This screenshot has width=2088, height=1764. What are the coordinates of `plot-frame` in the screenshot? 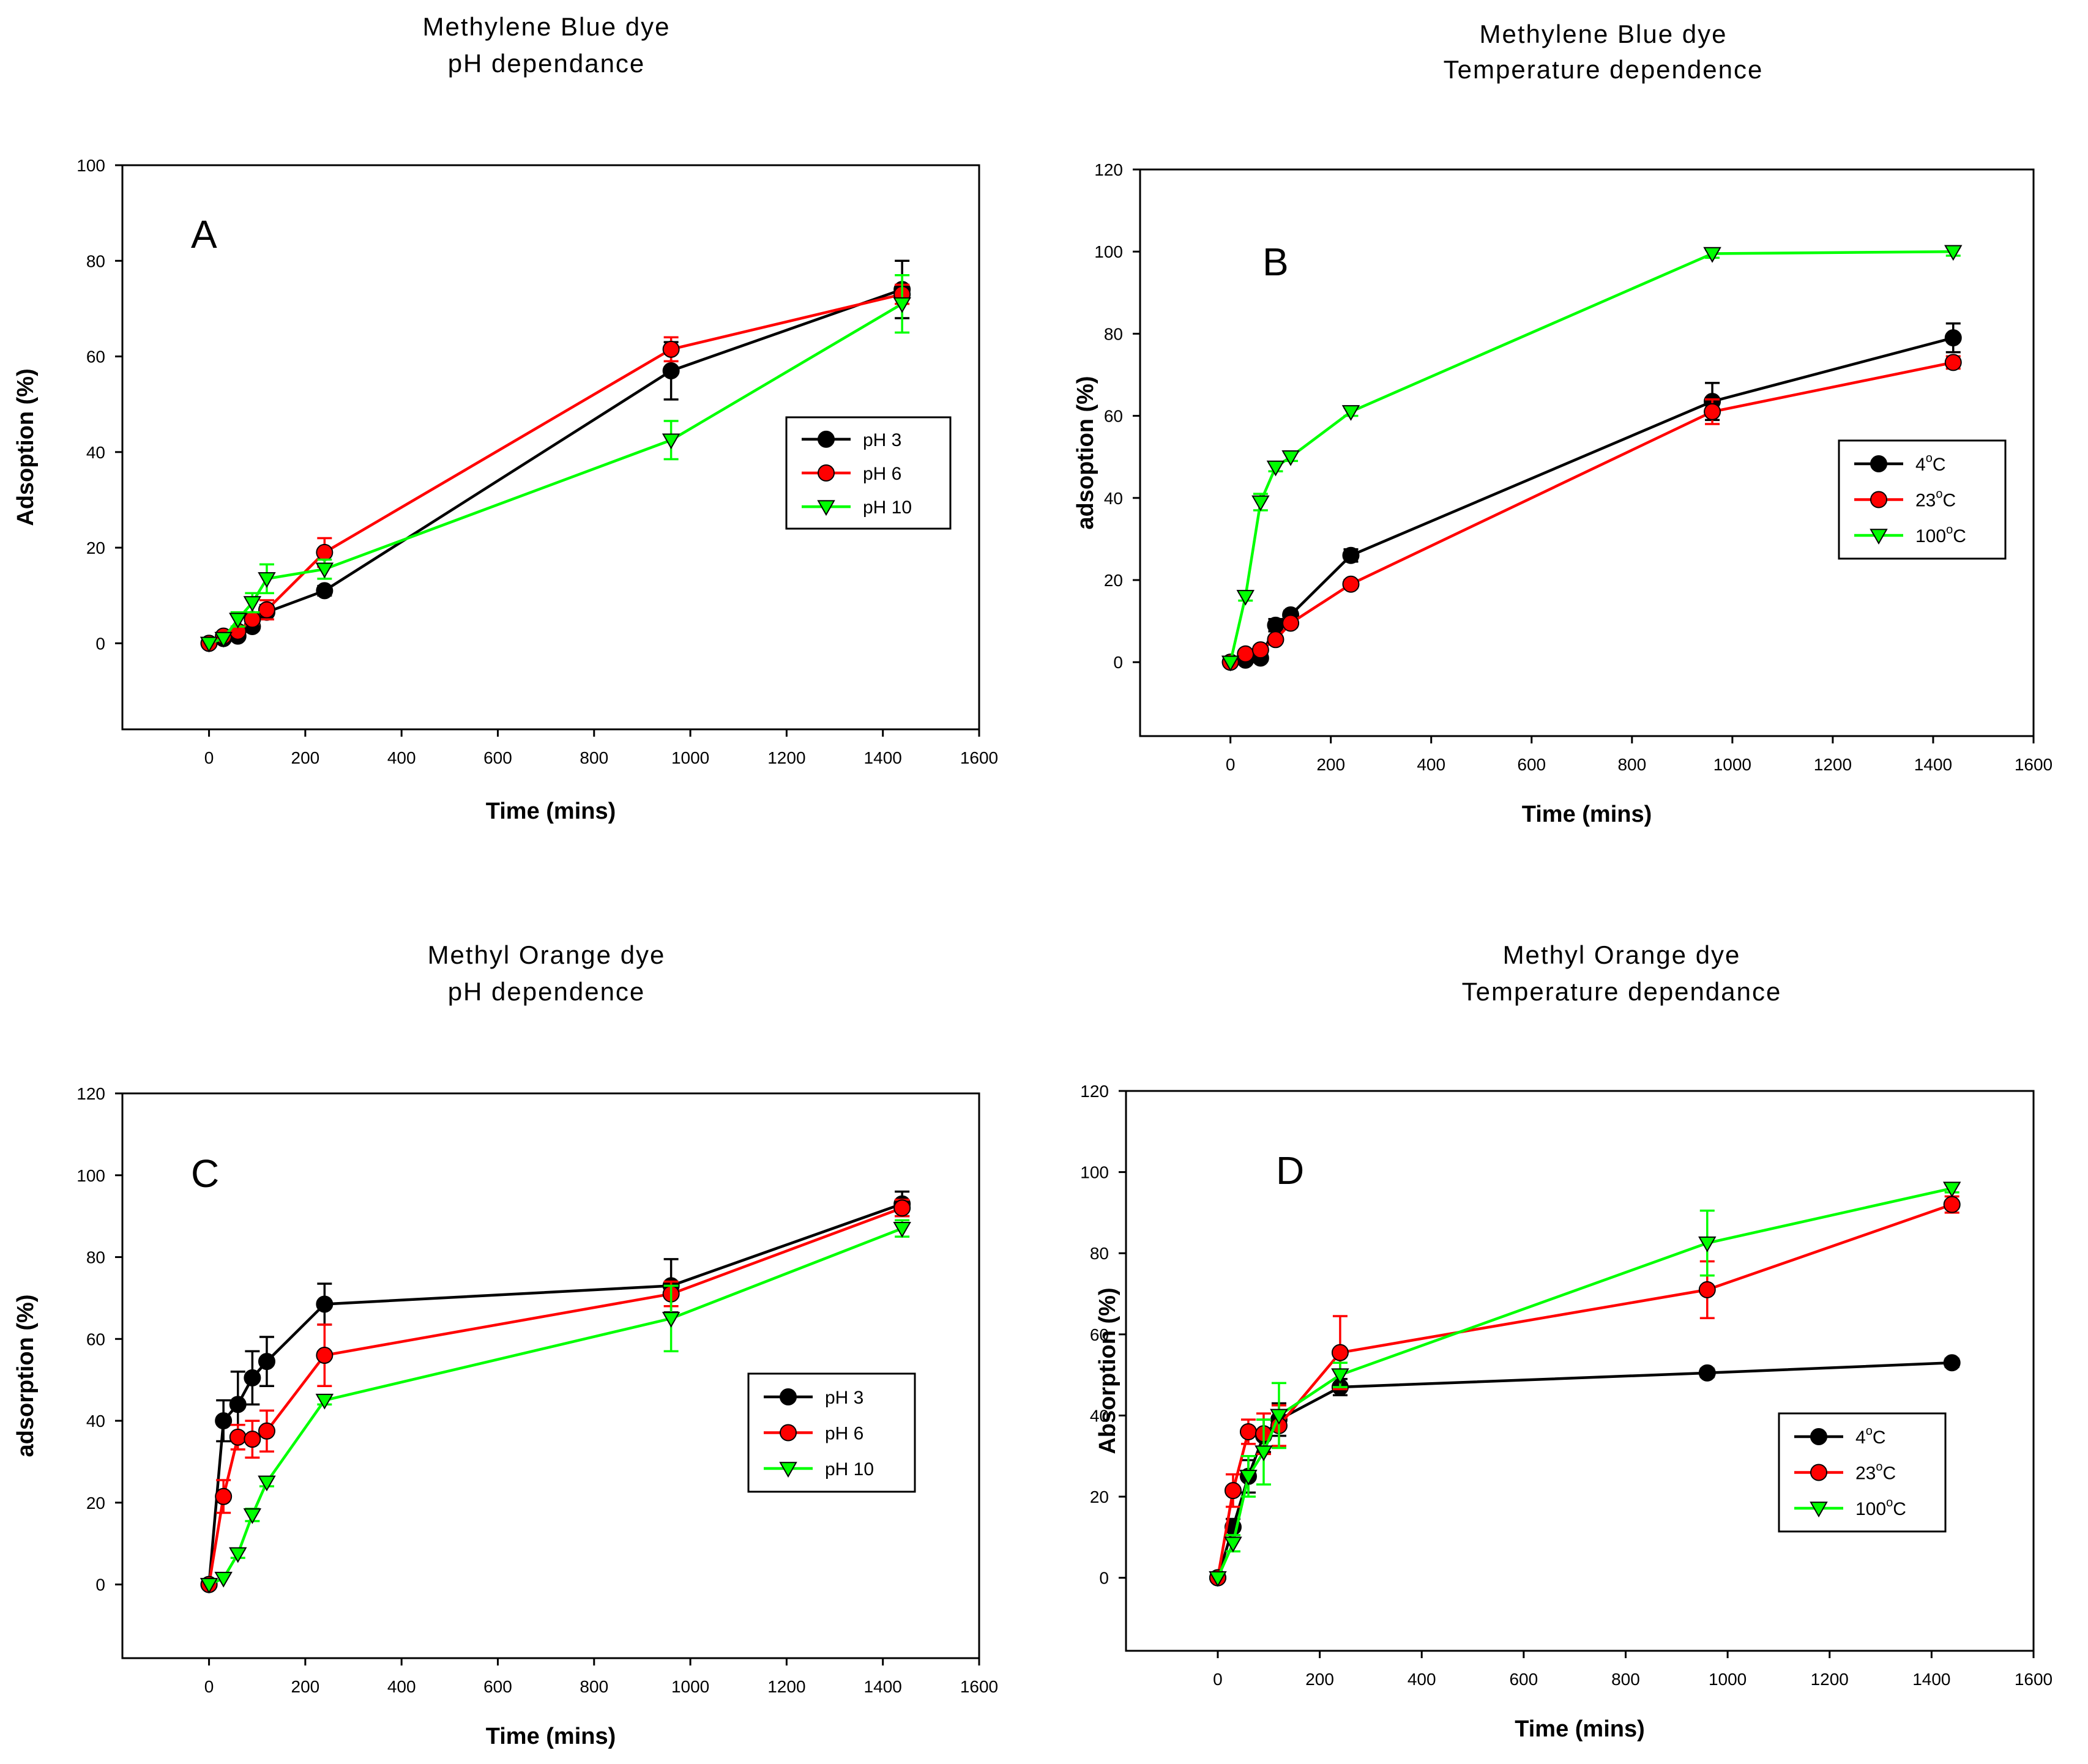 It's located at (1587, 452).